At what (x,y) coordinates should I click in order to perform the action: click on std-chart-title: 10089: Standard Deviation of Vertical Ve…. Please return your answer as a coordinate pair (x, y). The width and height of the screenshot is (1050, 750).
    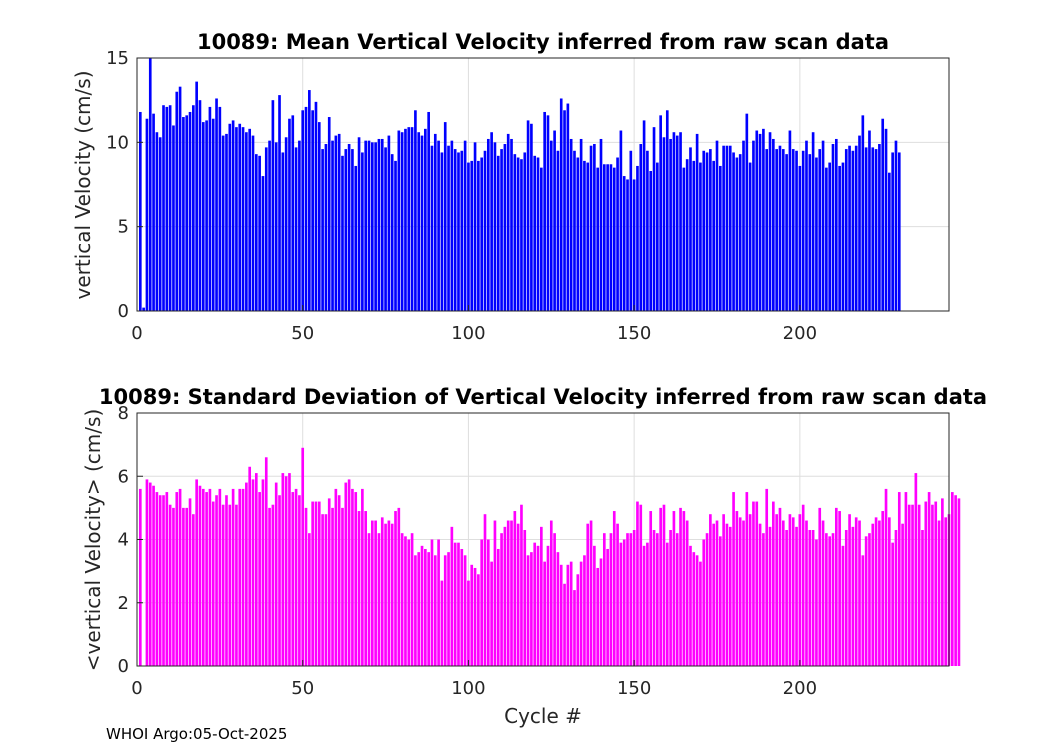
    Looking at the image, I should click on (543, 397).